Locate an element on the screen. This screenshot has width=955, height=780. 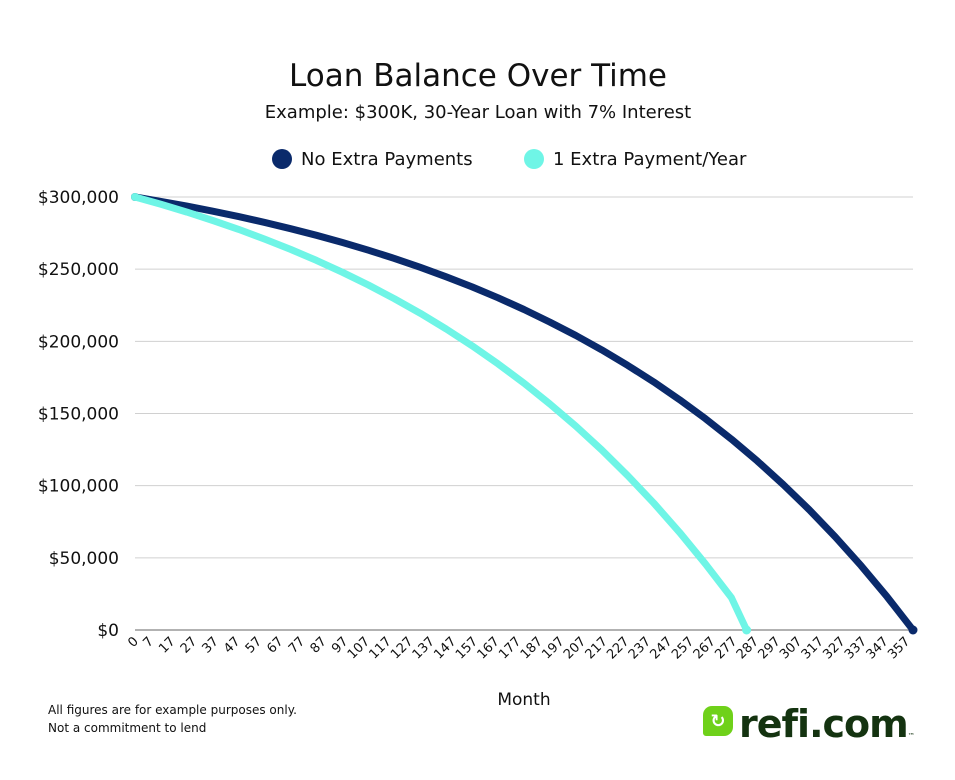
x-axis-label: Month is located at coordinates (523, 700).